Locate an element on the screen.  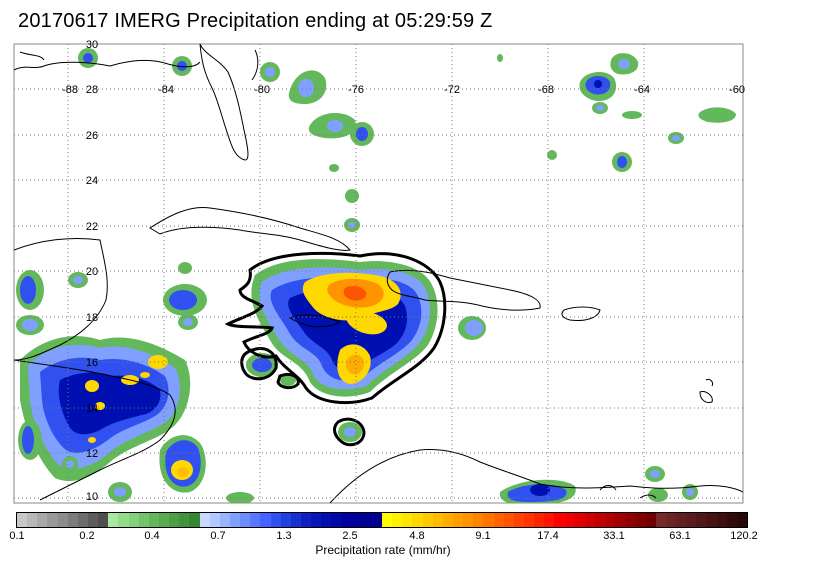
lat-label: 26 is located at coordinates (92, 136).